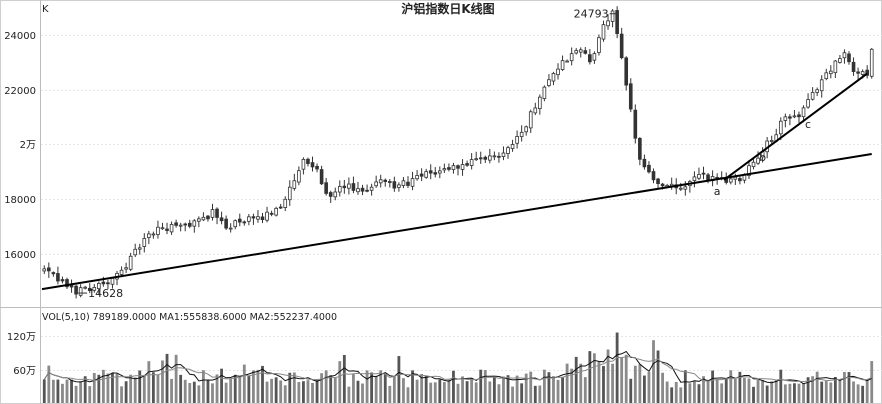 The height and width of the screenshot is (404, 882). Describe the element at coordinates (20, 200) in the screenshot. I see `price-tick-label: 18000` at that location.